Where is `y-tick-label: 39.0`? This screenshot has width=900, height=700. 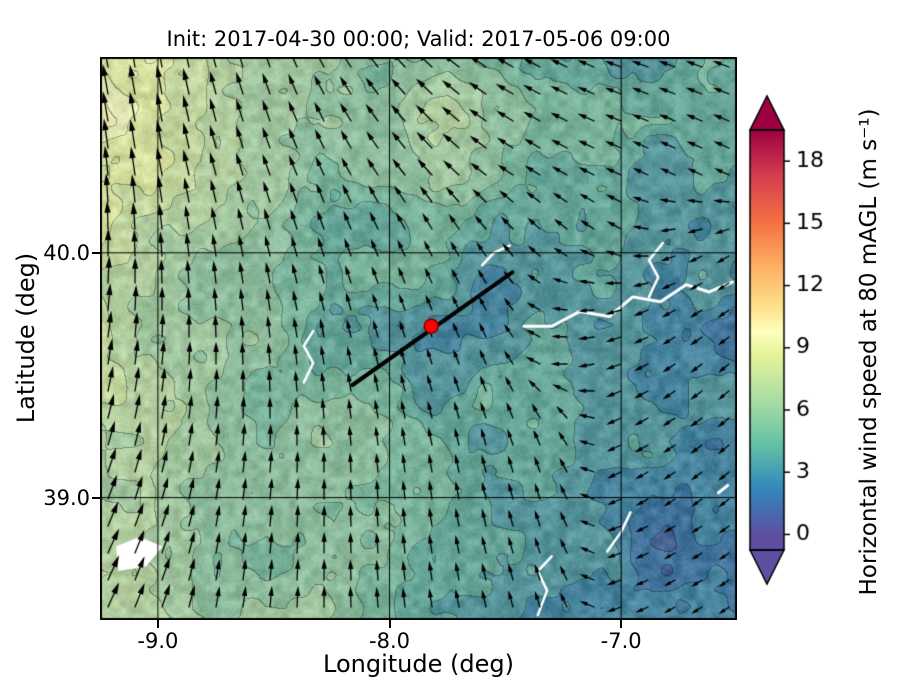 y-tick-label: 39.0 is located at coordinates (66, 497).